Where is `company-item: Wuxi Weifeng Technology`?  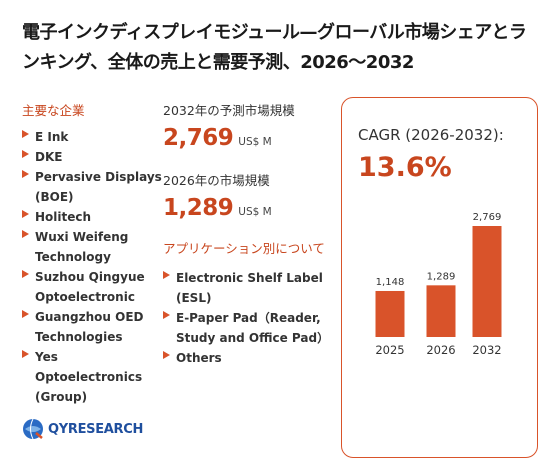
company-item: Wuxi Weifeng Technology is located at coordinates (92, 247).